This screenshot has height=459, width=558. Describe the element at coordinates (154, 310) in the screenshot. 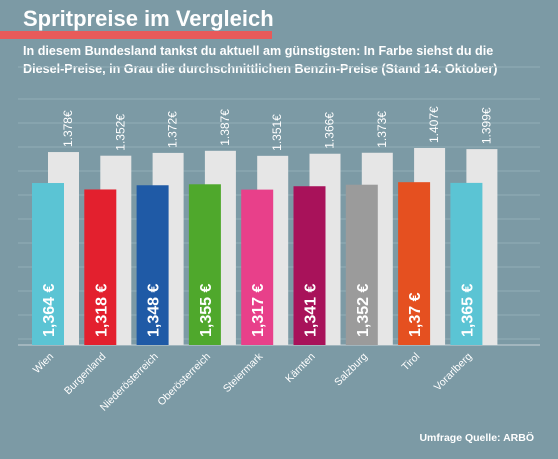

I see `diesel-value-label: 1,348 €` at that location.